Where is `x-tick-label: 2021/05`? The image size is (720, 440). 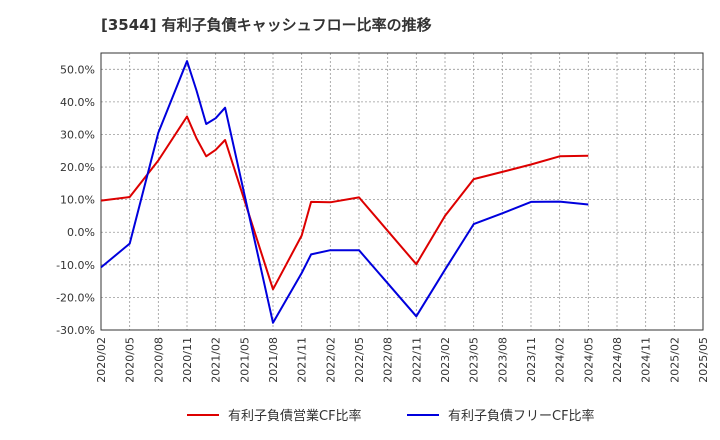
x-tick-label: 2021/05 is located at coordinates (244, 360).